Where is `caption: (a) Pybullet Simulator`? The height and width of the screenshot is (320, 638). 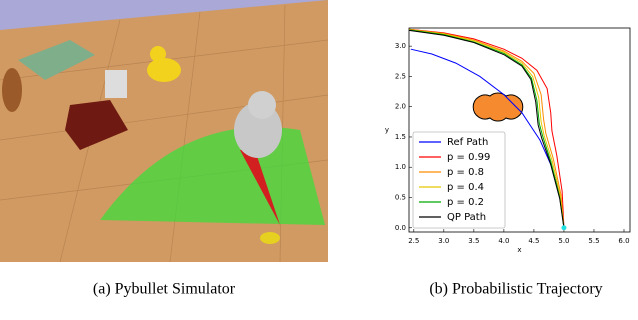
caption: (a) Pybullet Simulator is located at coordinates (164, 289).